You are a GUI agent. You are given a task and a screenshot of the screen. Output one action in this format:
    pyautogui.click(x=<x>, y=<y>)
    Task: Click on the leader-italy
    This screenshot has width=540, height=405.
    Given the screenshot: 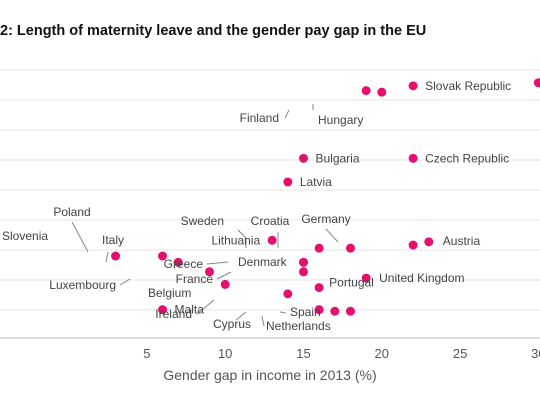 What is the action you would take?
    pyautogui.click(x=107, y=257)
    